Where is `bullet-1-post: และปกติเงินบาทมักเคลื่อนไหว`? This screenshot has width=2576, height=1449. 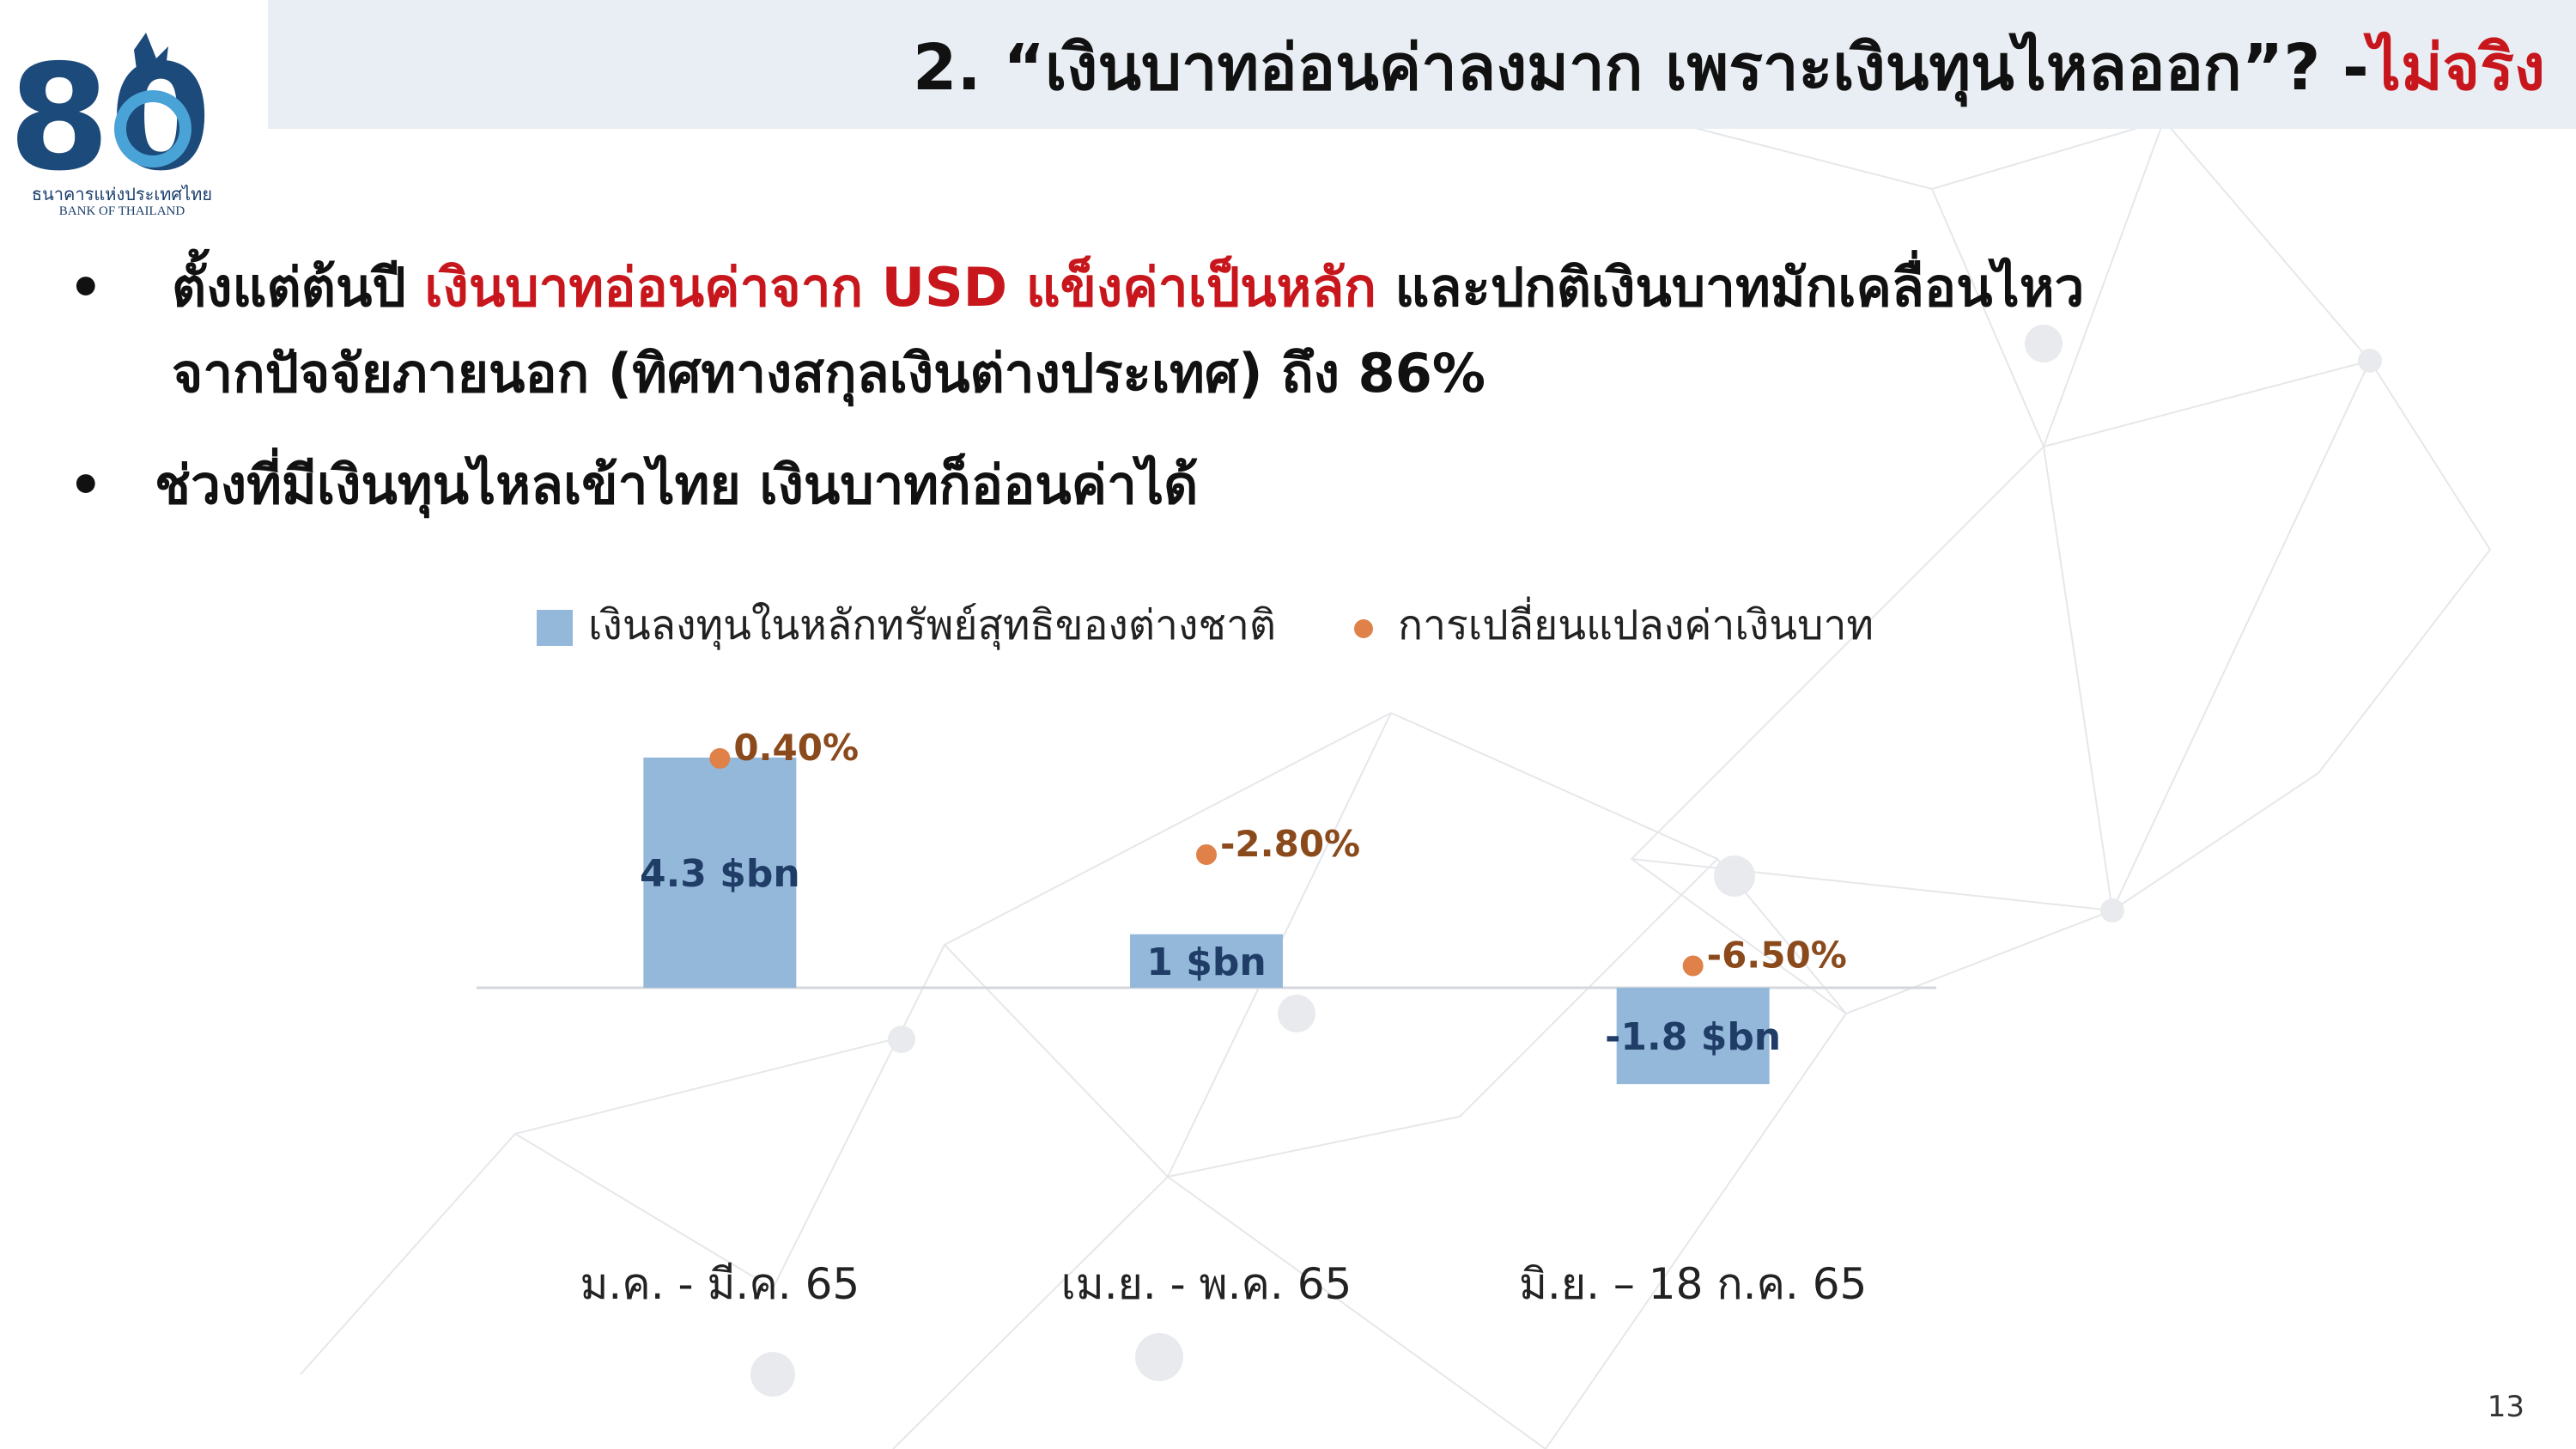
bullet-1-post: และปกติเงินบาทมักเคลื่อนไหว is located at coordinates (1730, 287).